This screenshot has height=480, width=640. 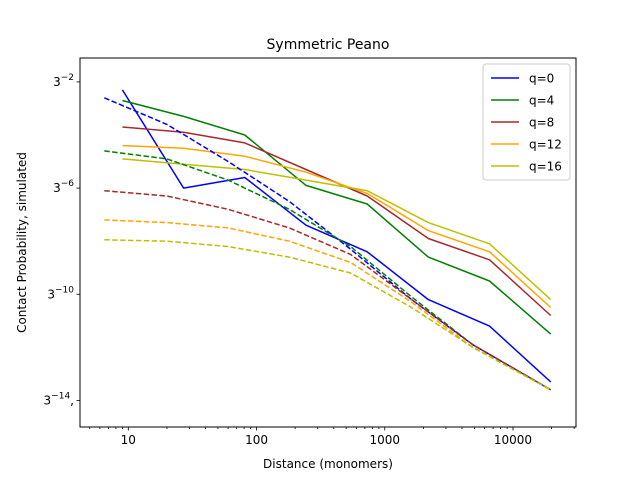 I want to click on x-tick-label: 1000, so click(x=384, y=440).